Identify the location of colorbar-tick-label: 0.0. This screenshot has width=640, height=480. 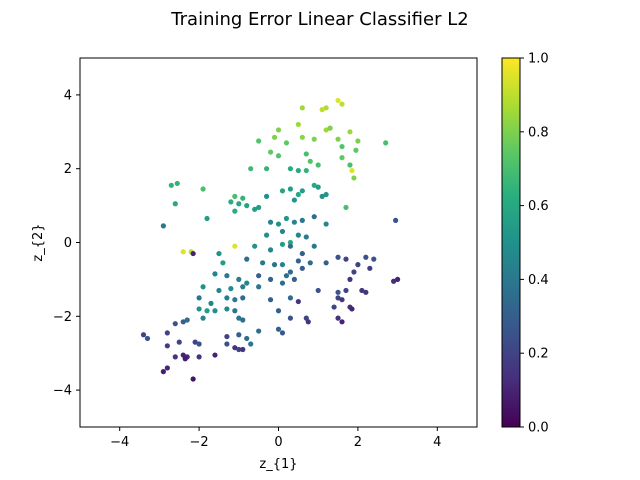
(538, 428).